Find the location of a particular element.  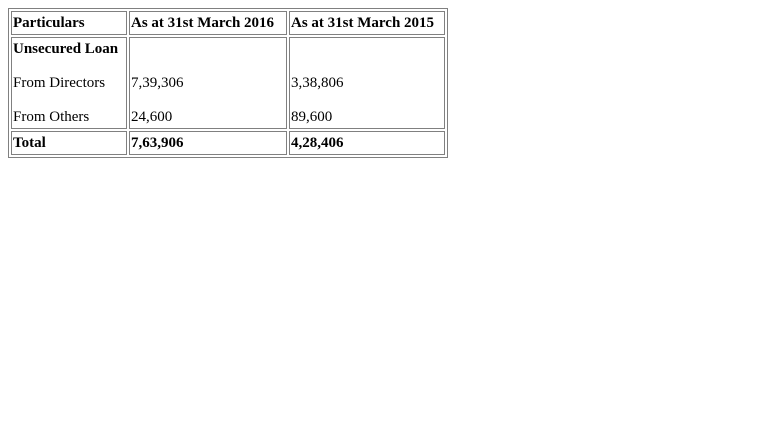

values-2015-cell: 3,38,806 89,600 is located at coordinates (367, 83).